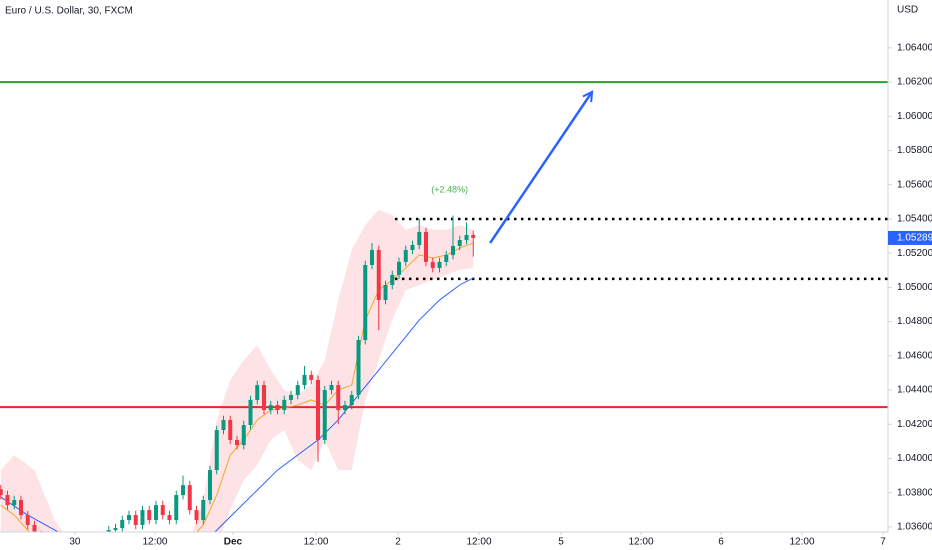 This screenshot has height=550, width=932. What do you see at coordinates (914, 424) in the screenshot?
I see `y-tick-label: 1.04200` at bounding box center [914, 424].